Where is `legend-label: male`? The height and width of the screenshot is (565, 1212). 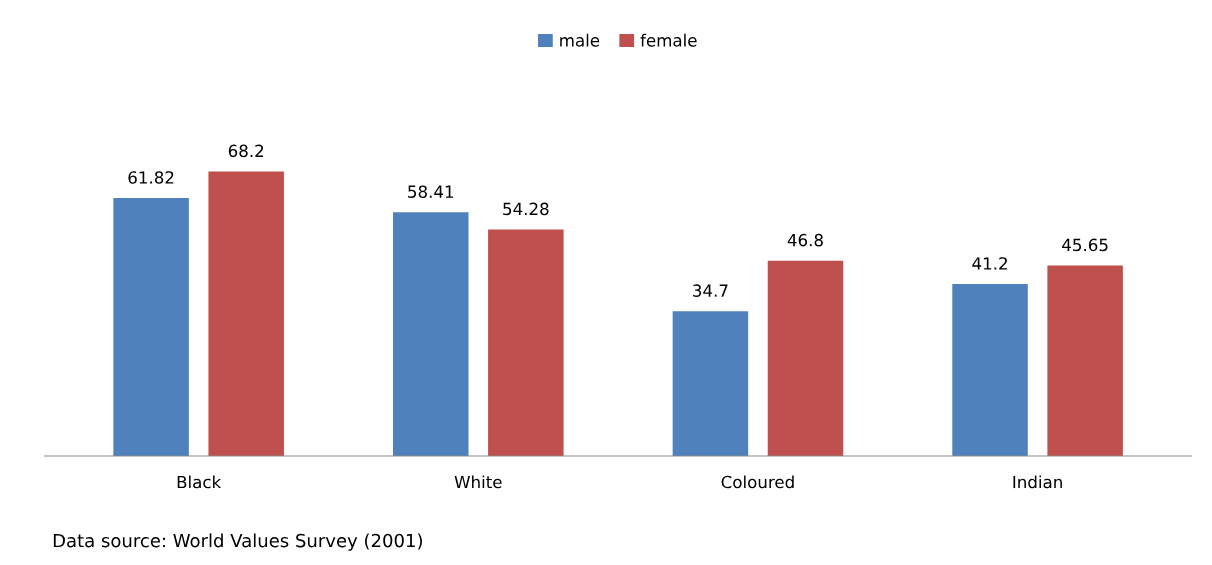
legend-label: male is located at coordinates (580, 40).